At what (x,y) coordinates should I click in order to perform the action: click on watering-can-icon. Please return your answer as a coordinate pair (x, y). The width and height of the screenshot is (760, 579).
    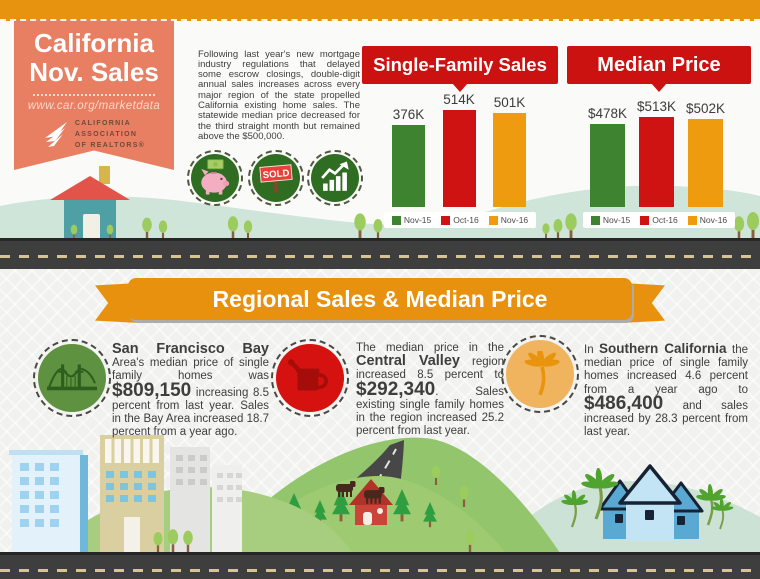
    Looking at the image, I should click on (310, 378).